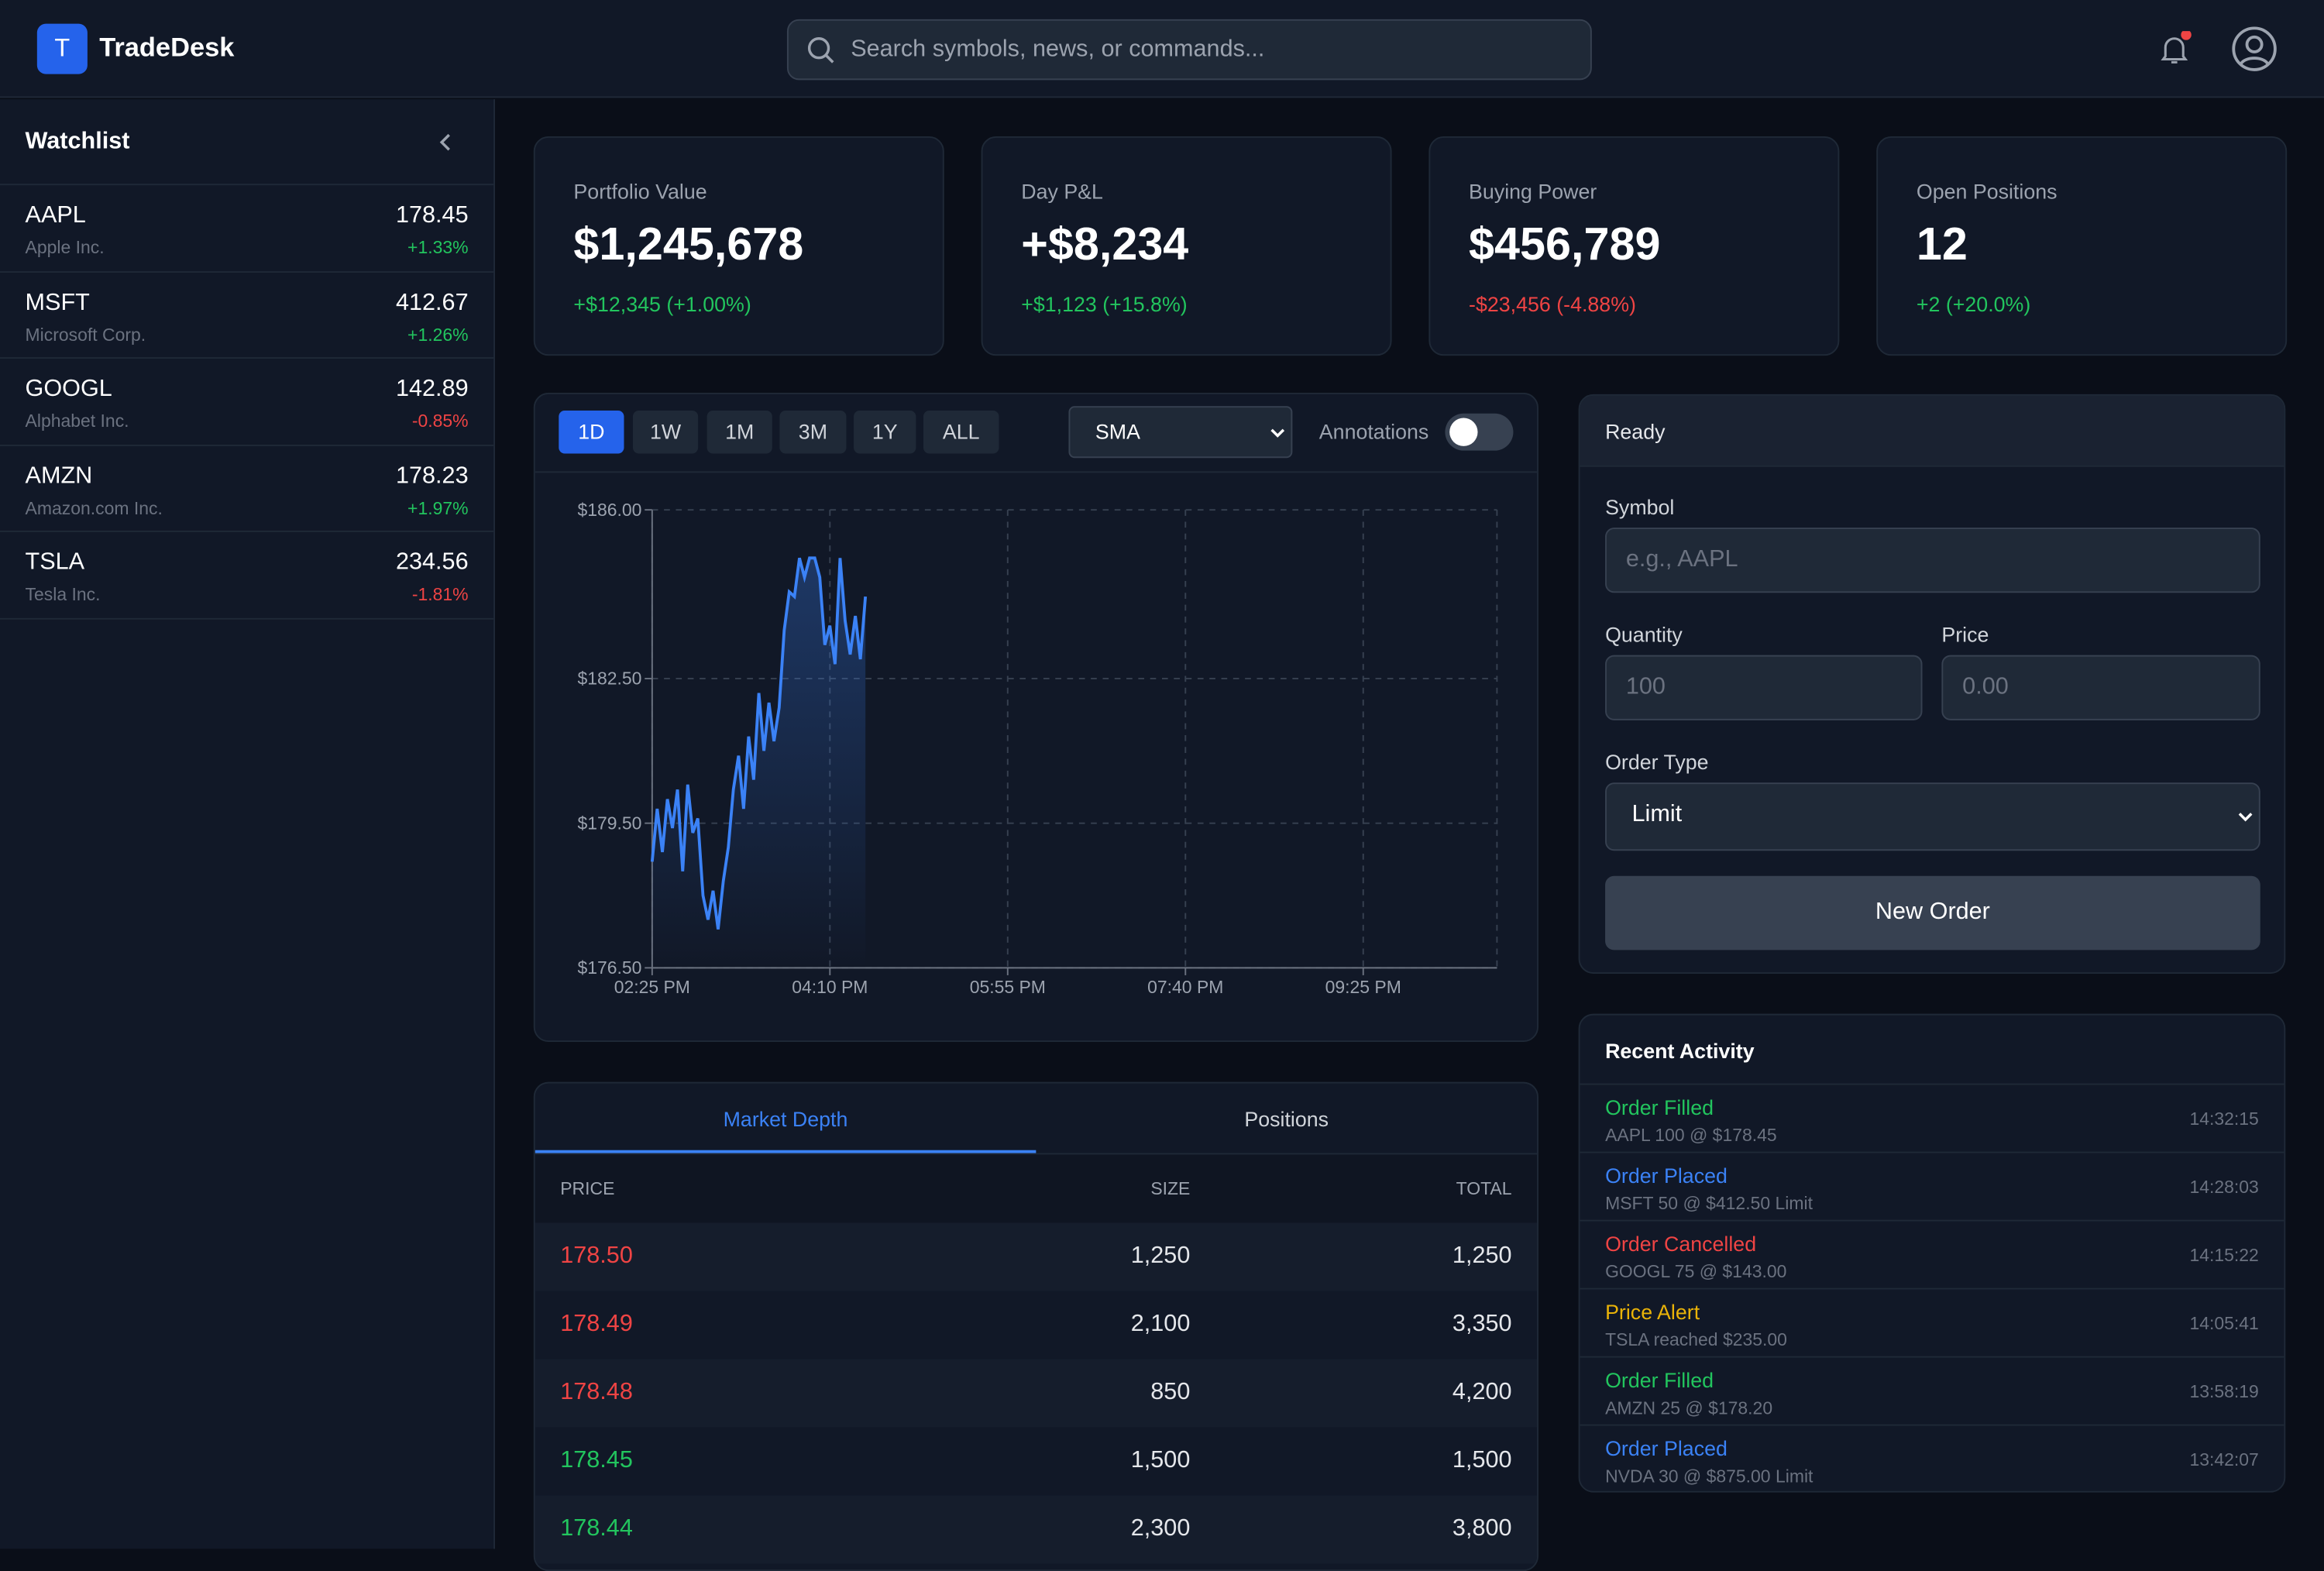  Describe the element at coordinates (69, 390) in the screenshot. I see `symbol: GOOGL` at that location.